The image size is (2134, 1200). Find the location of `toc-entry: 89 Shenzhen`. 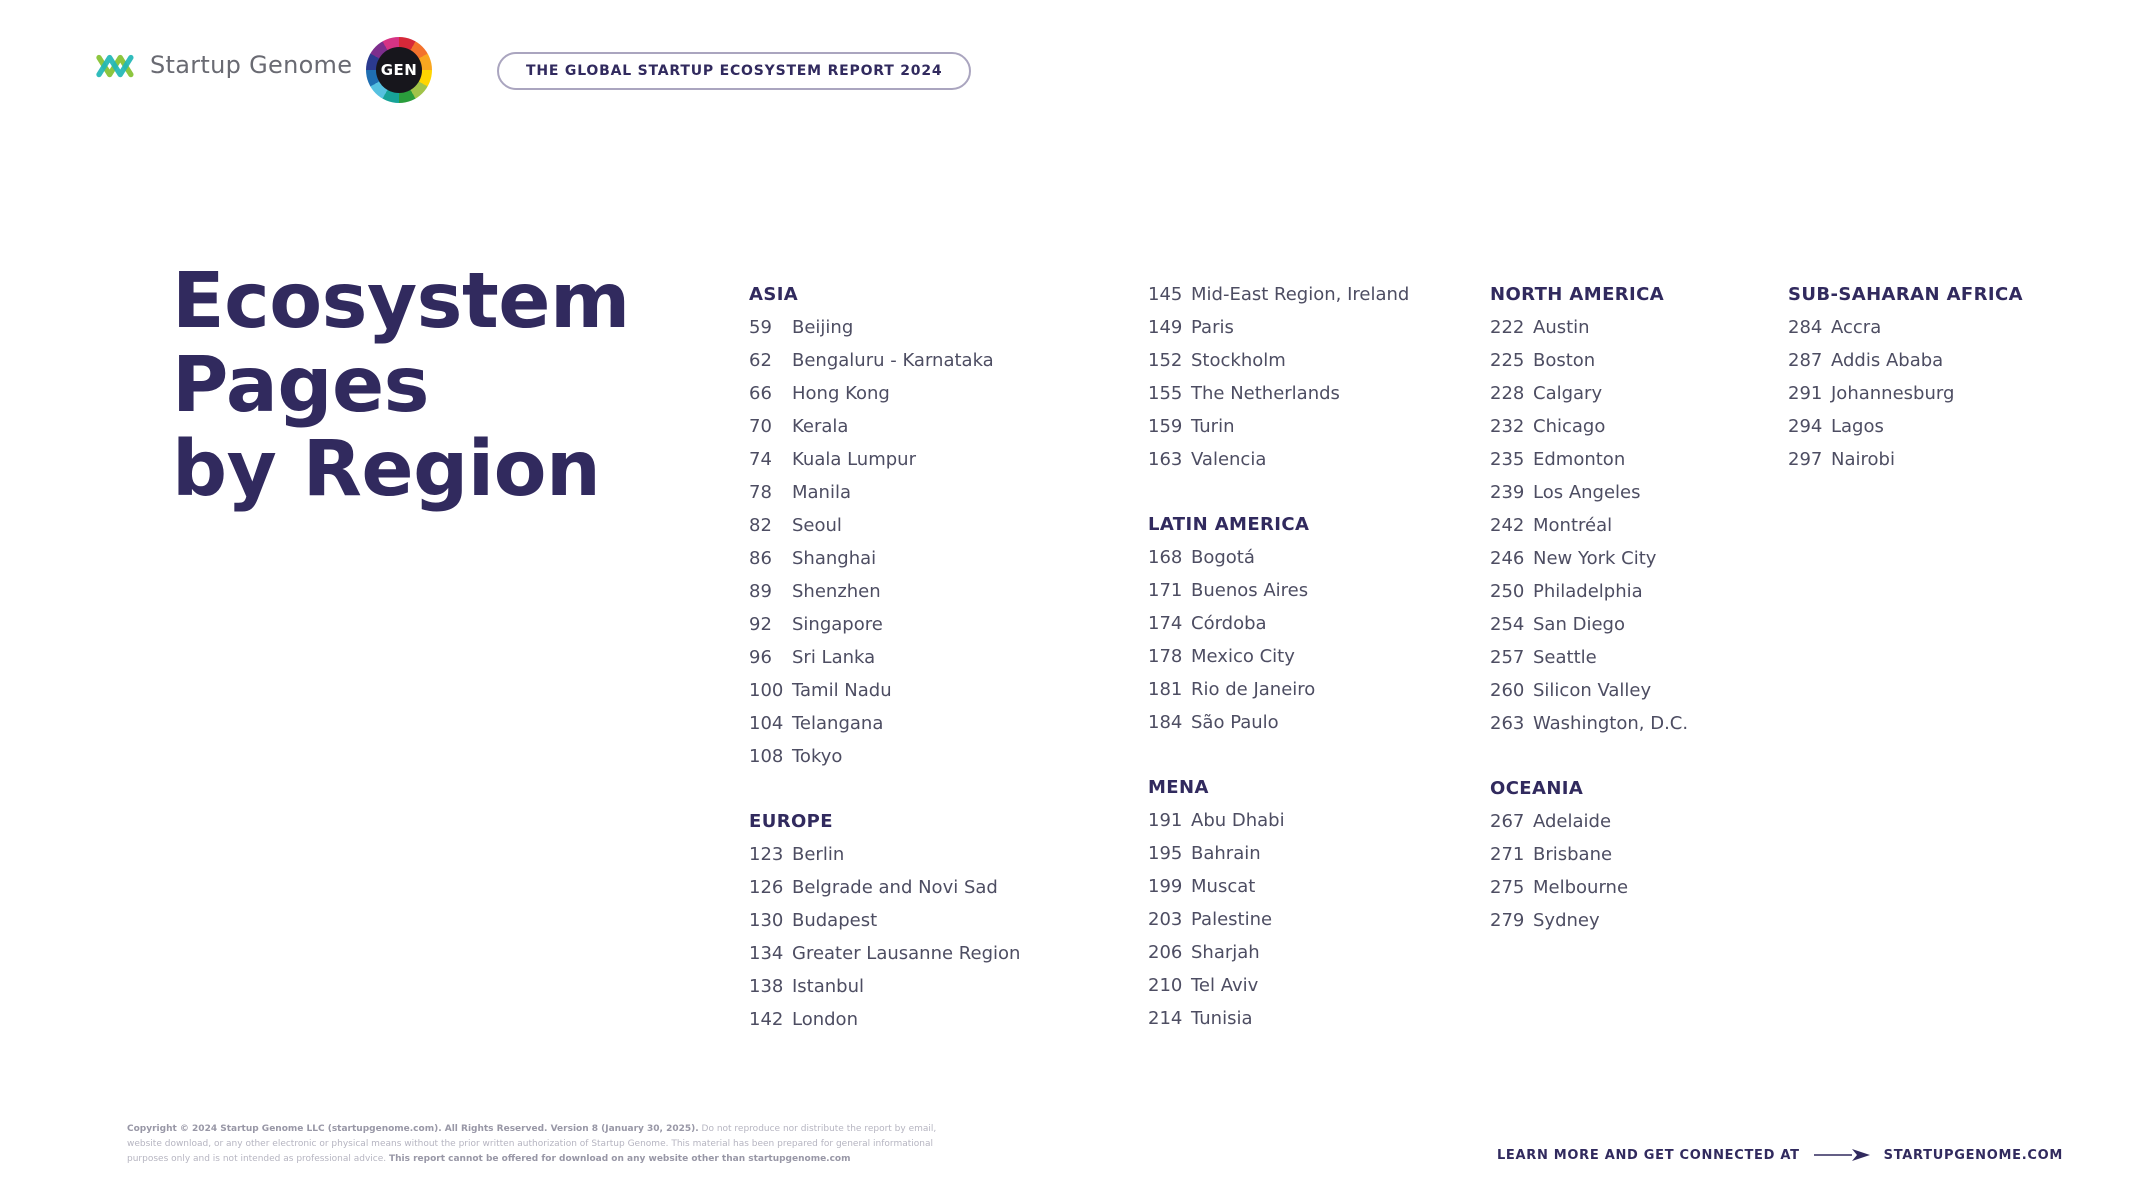

toc-entry: 89 Shenzhen is located at coordinates (945, 591).